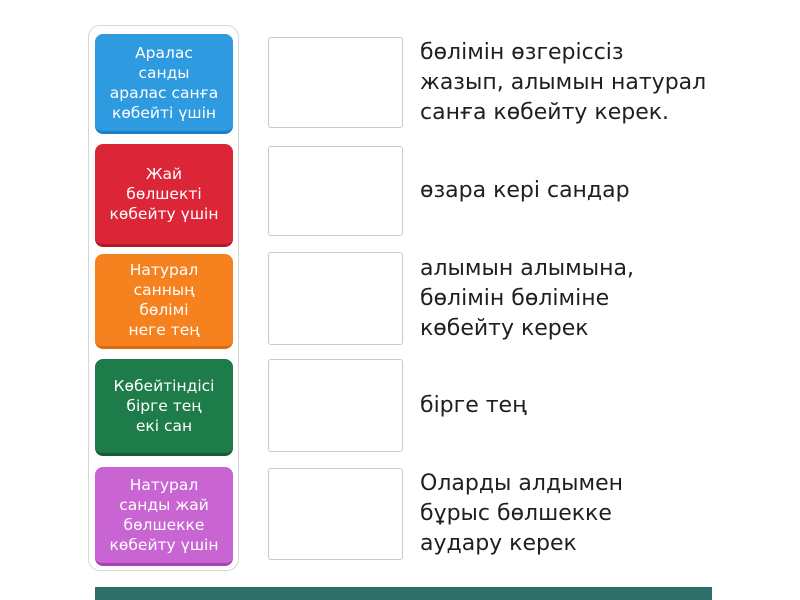 The image size is (800, 600). Describe the element at coordinates (525, 190) in the screenshot. I see `definition-text: өзара кері сандар` at that location.